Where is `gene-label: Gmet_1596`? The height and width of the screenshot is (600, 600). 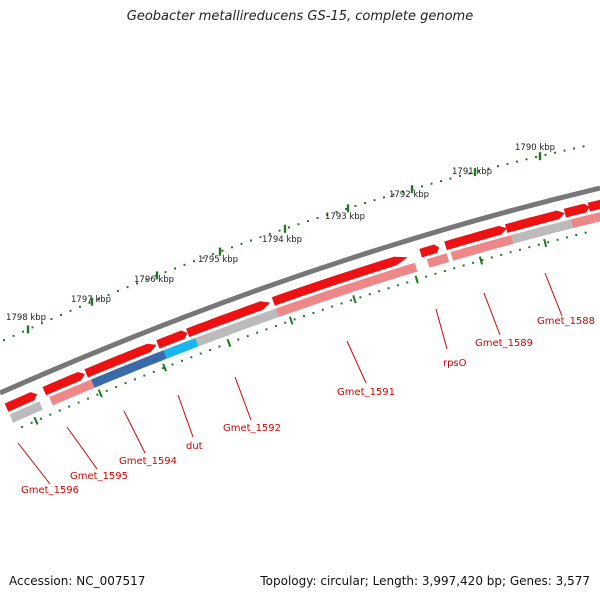
gene-label: Gmet_1596 is located at coordinates (50, 490).